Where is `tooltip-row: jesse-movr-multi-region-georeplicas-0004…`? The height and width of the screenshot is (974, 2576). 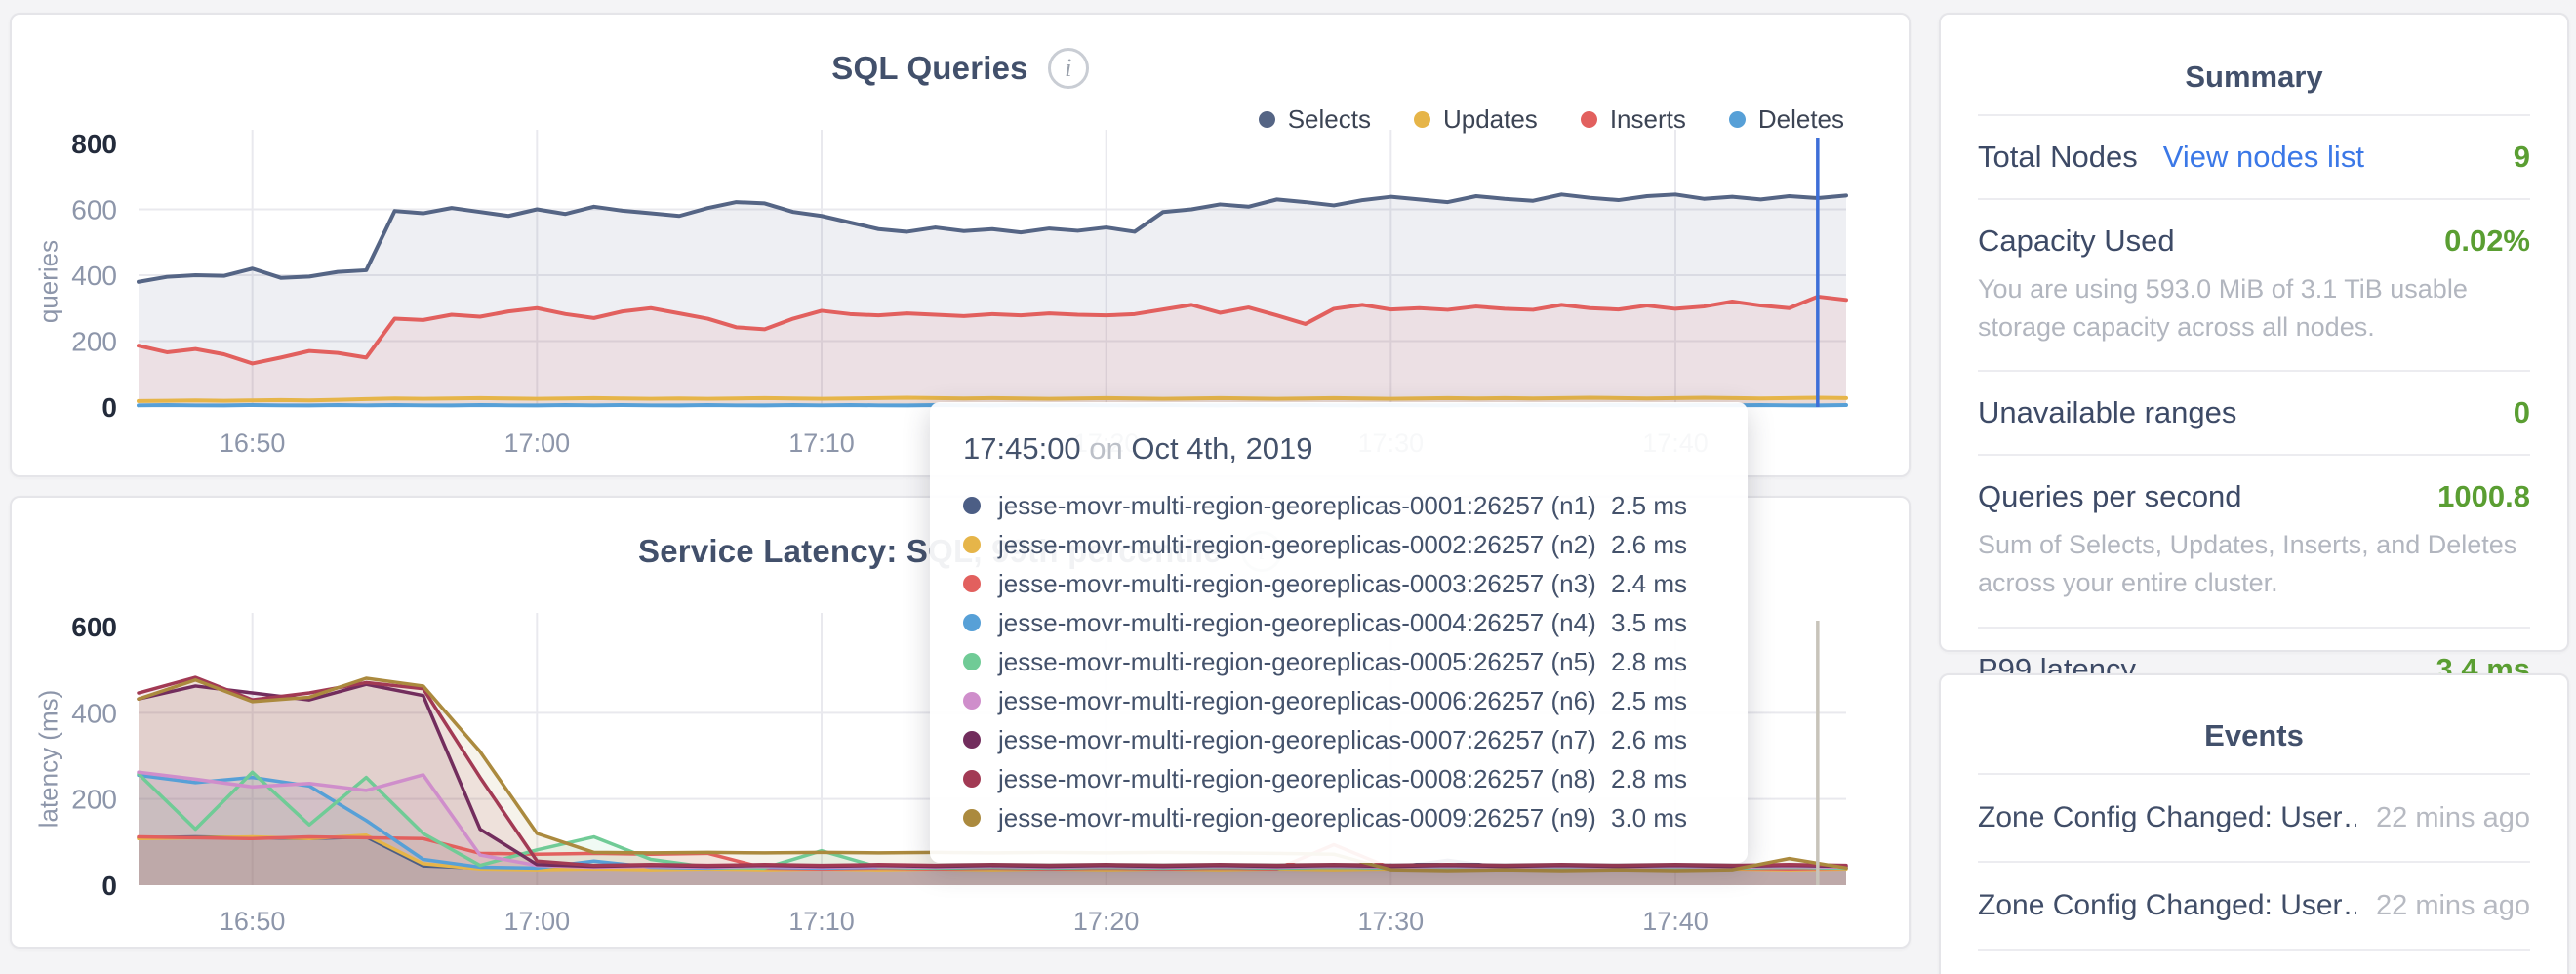 tooltip-row: jesse-movr-multi-region-georeplicas-0004… is located at coordinates (1340, 622).